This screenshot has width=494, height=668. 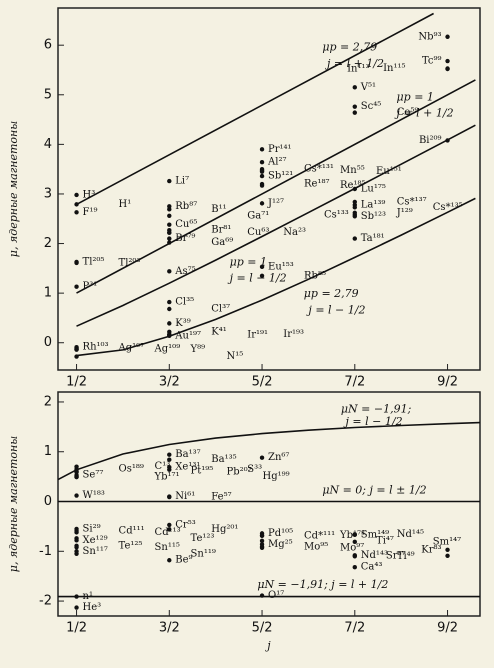 What do you see at coordinates (349, 47) in the screenshot?
I see `annotation: μp = 2,79` at bounding box center [349, 47].